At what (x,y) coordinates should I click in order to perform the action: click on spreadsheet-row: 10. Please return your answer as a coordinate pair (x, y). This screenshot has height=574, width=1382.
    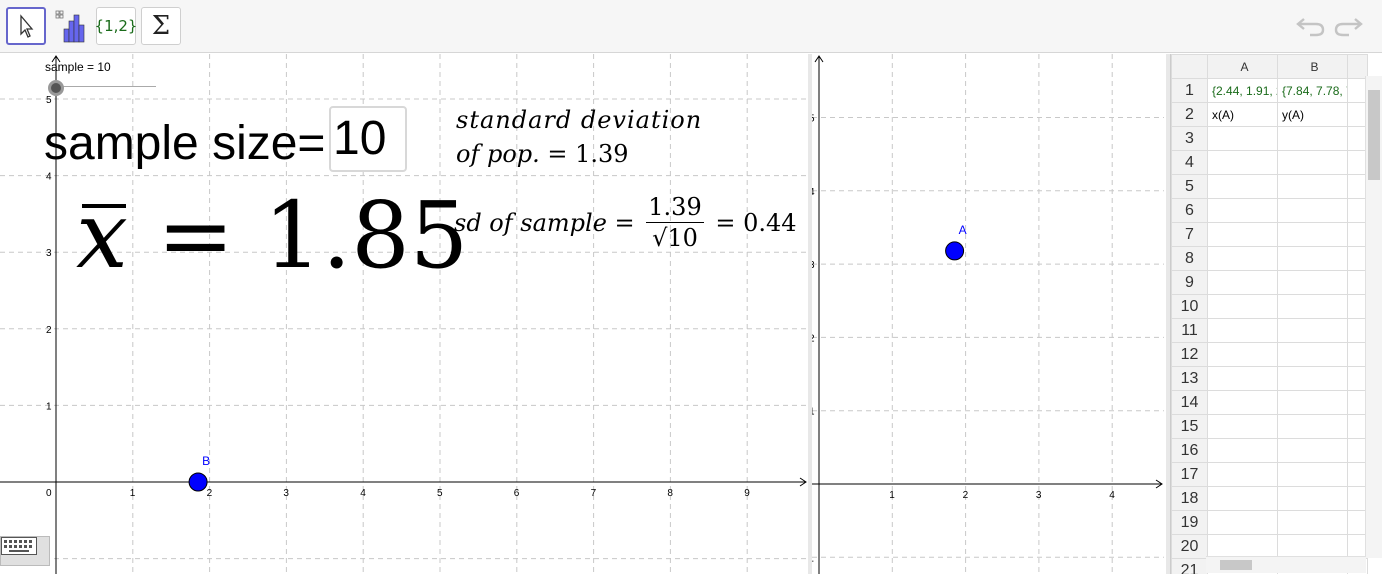
    Looking at the image, I should click on (1269, 306).